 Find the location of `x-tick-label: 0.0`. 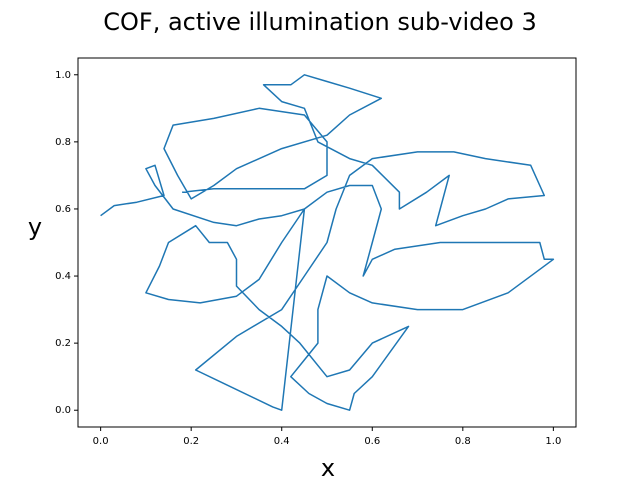

x-tick-label: 0.0 is located at coordinates (101, 441).